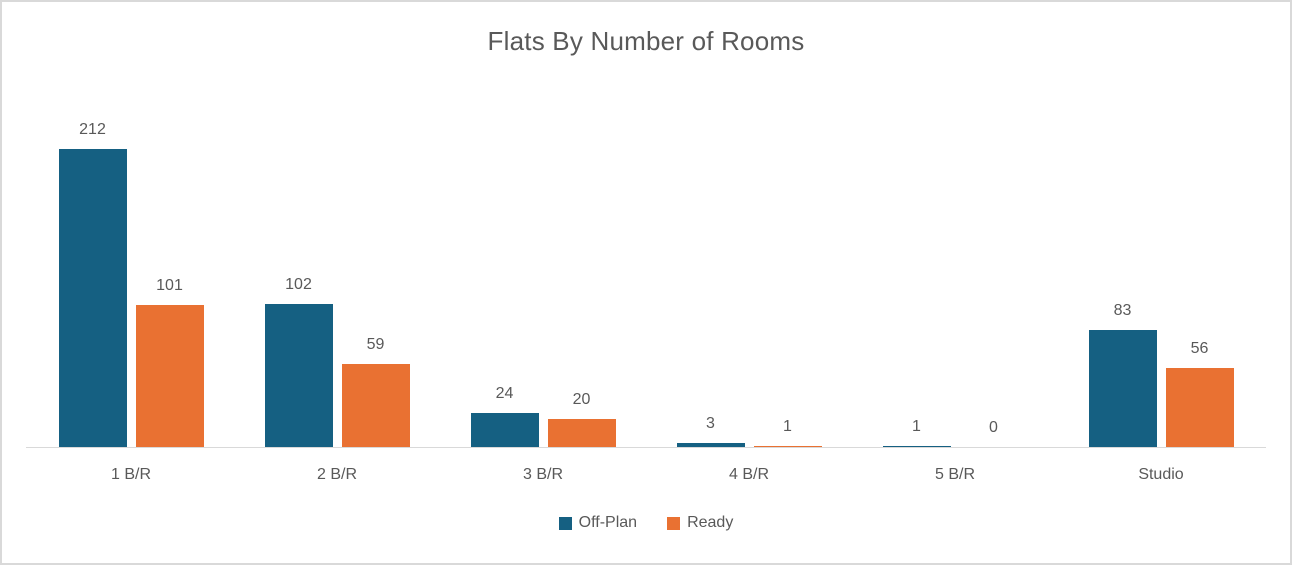 Image resolution: width=1292 pixels, height=565 pixels. I want to click on bar-column: 20, so click(581, 418).